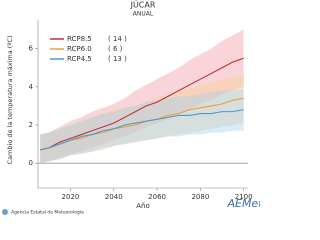  What do you see at coordinates (31, 49) in the screenshot?
I see `y-tick-label: 6` at bounding box center [31, 49].